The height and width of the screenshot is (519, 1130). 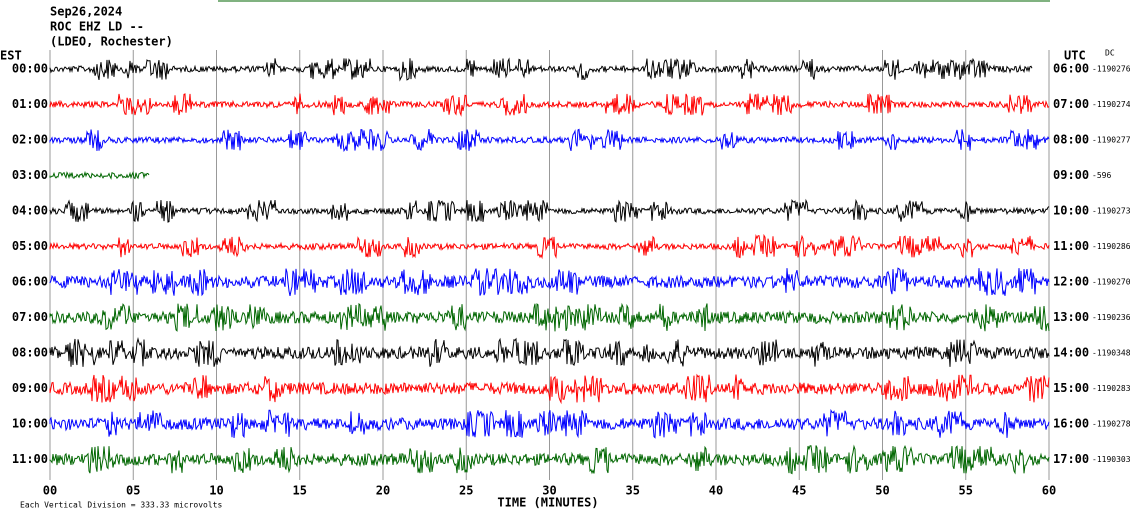 I want to click on right-time-label: 08:00, so click(x=1071, y=140).